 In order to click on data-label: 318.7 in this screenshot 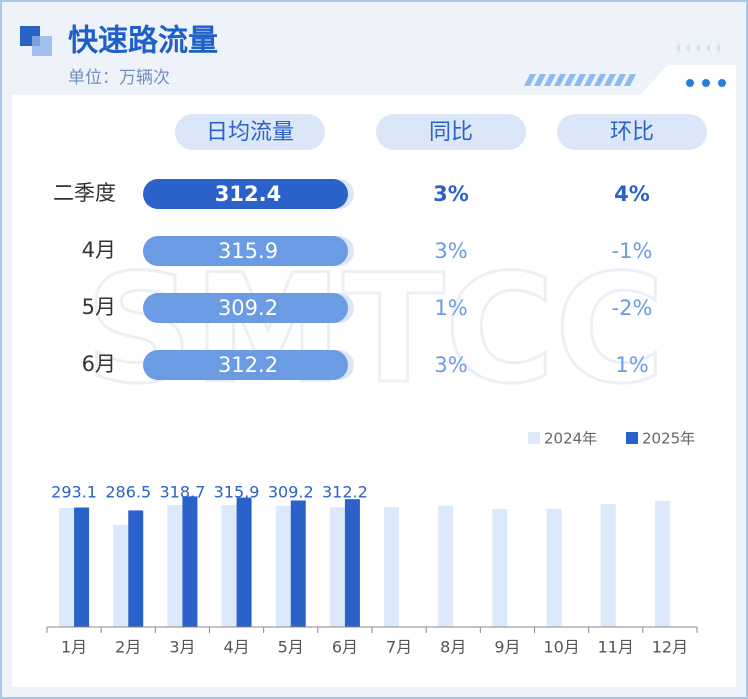, I will do `click(183, 492)`.